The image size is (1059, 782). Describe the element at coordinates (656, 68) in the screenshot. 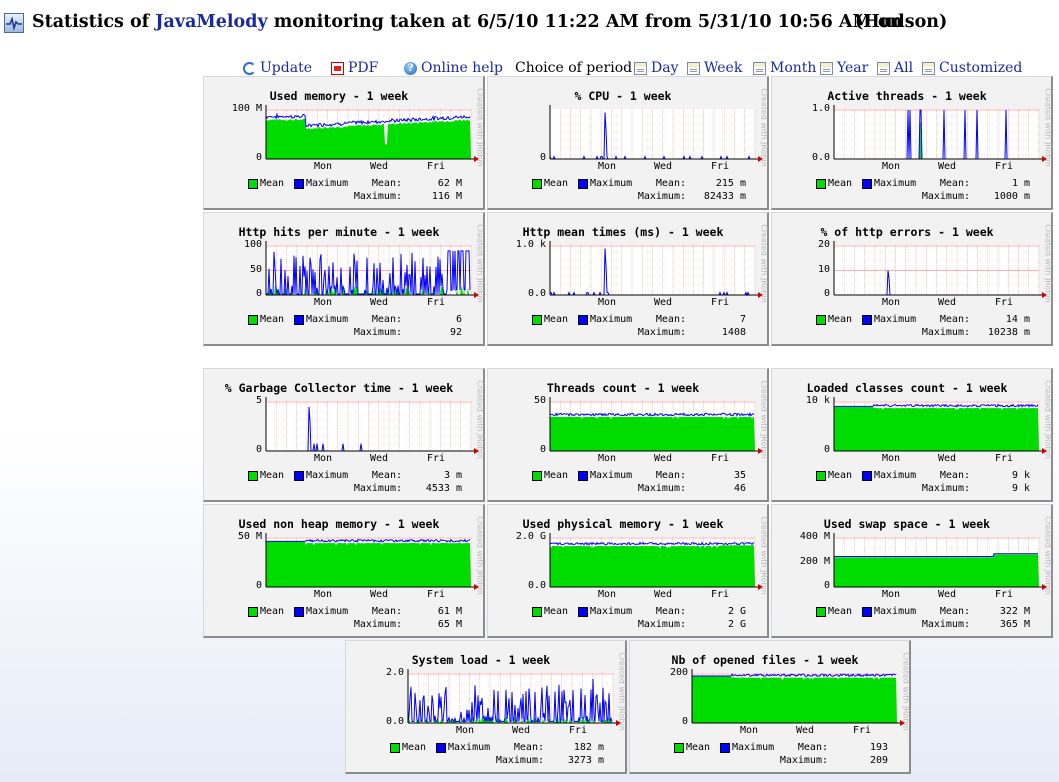

I see `period-day-link: Day` at that location.